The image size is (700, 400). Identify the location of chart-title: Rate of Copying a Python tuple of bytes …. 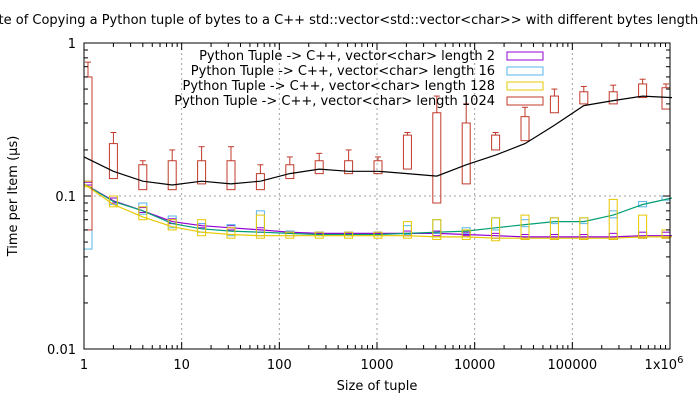
(349, 20).